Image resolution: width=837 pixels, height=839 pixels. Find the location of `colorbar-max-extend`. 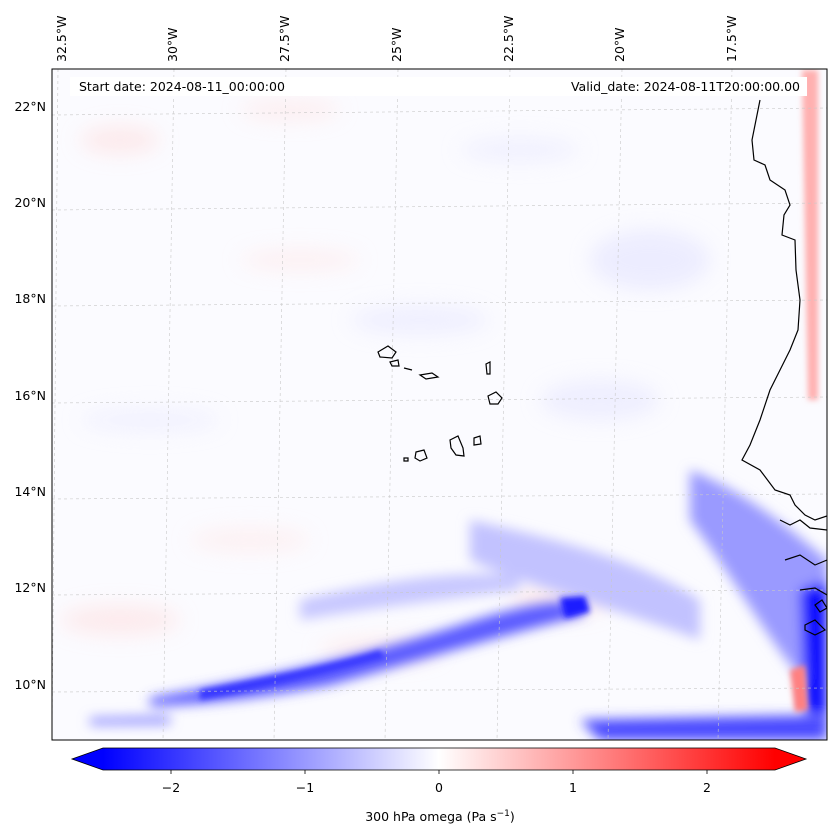

colorbar-max-extend is located at coordinates (790, 759).